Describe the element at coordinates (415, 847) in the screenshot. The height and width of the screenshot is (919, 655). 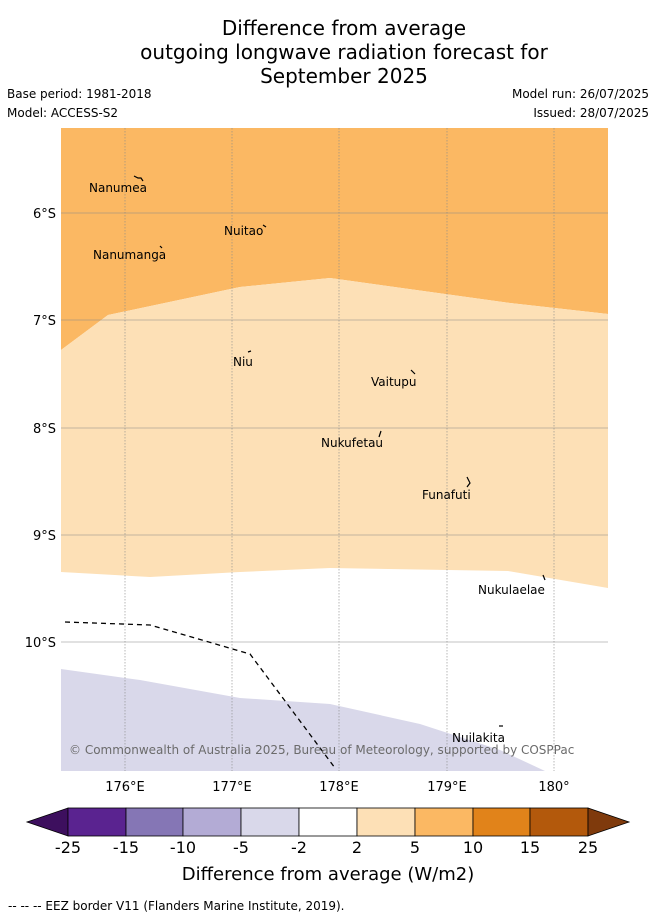
I see `colorbar-tick: 5` at that location.